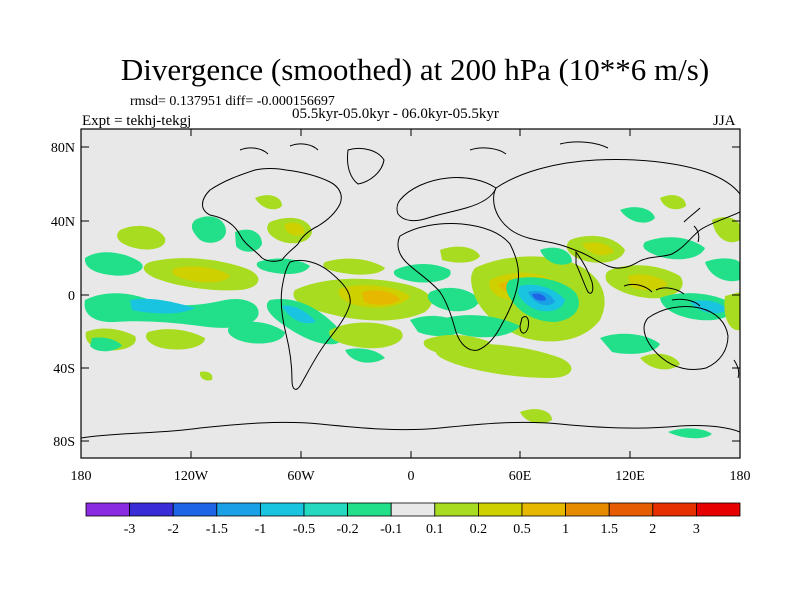  What do you see at coordinates (446, 199) in the screenshot?
I see `coastline-europe` at bounding box center [446, 199].